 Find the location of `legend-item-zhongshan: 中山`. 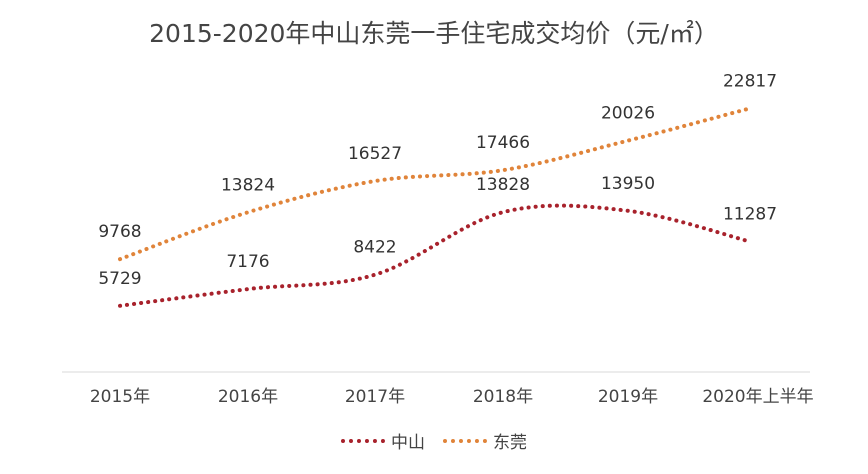

legend-item-zhongshan: 中山 is located at coordinates (383, 440).